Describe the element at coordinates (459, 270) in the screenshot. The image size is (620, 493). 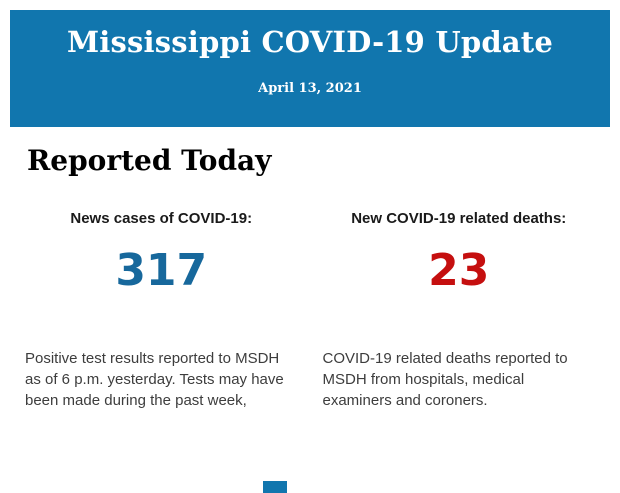
I see `new-deaths-value: 23` at that location.